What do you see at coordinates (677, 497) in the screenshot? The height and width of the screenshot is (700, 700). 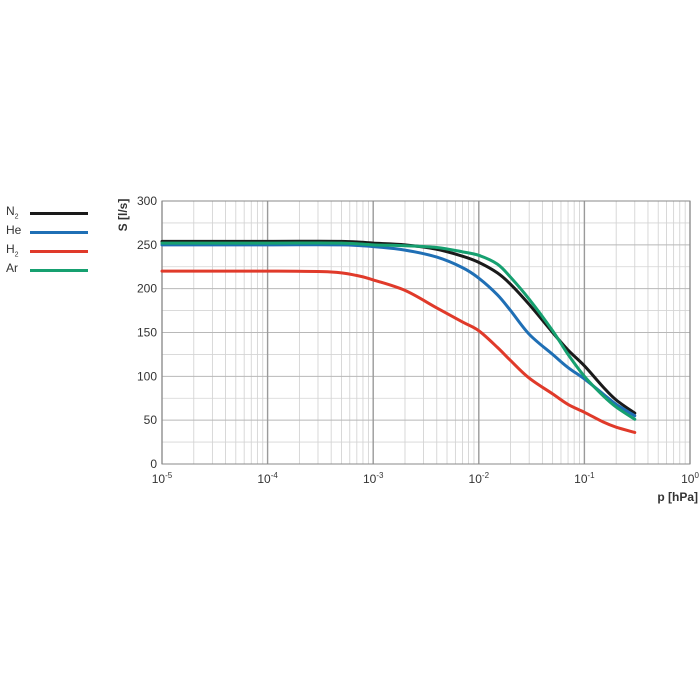 I see `x-axis-label: p [hPa]` at bounding box center [677, 497].